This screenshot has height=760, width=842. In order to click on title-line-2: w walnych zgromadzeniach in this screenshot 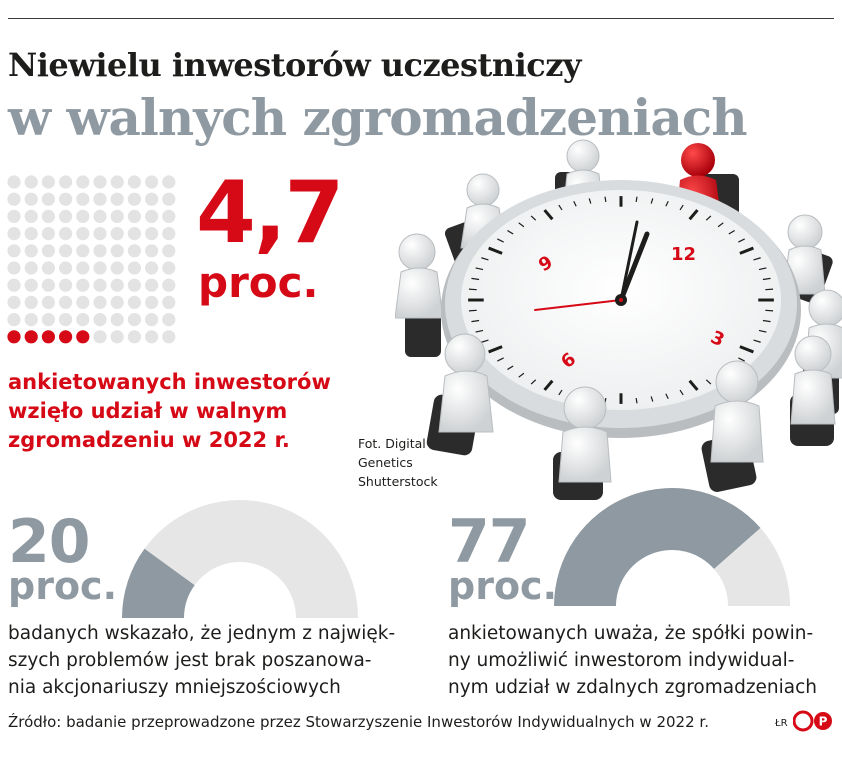, I will do `click(378, 117)`.